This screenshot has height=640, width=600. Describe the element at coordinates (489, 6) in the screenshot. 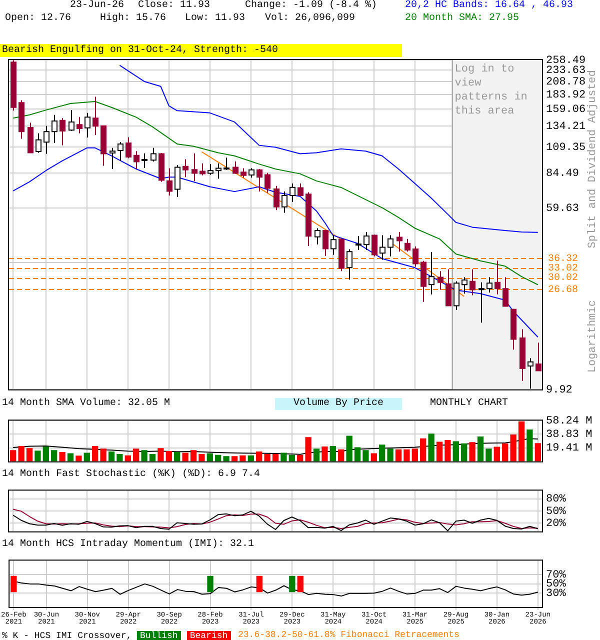

I see `text: 20,2 HC Bands: 16.64 , 46.93` at that location.